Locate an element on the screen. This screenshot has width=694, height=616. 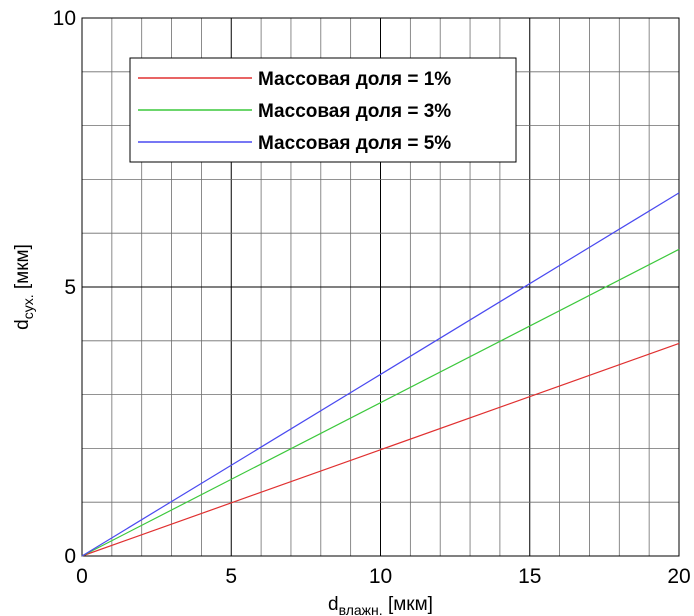
x-tick-label: 20 is located at coordinates (678, 576).